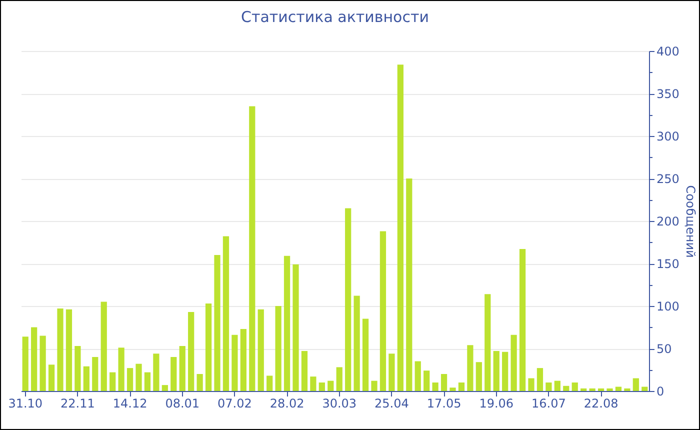 This screenshot has height=430, width=700. I want to click on x-tick-label: 14.12, so click(130, 403).